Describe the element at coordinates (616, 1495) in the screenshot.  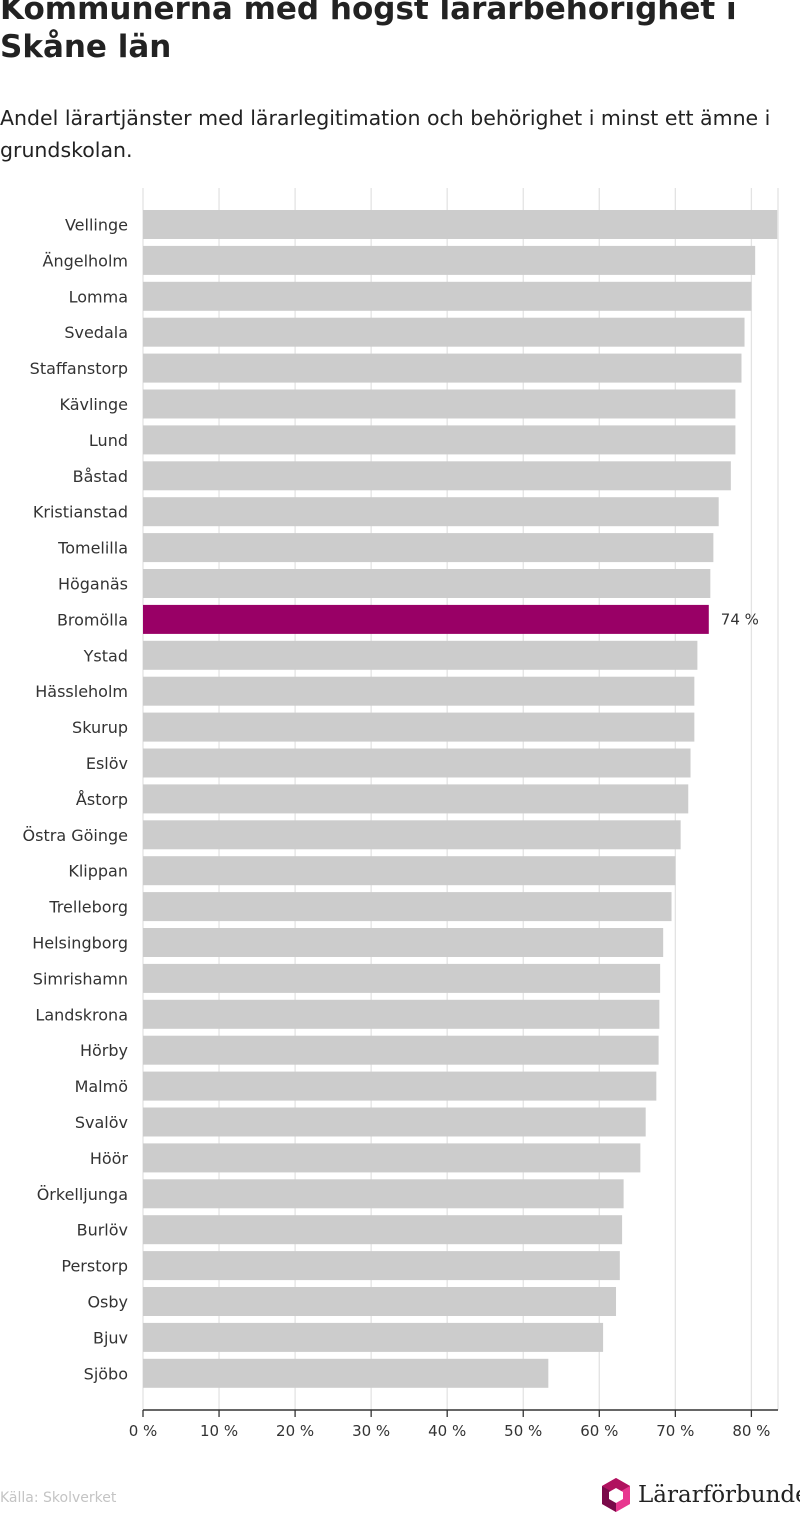
I see `brand-logo-icon` at that location.